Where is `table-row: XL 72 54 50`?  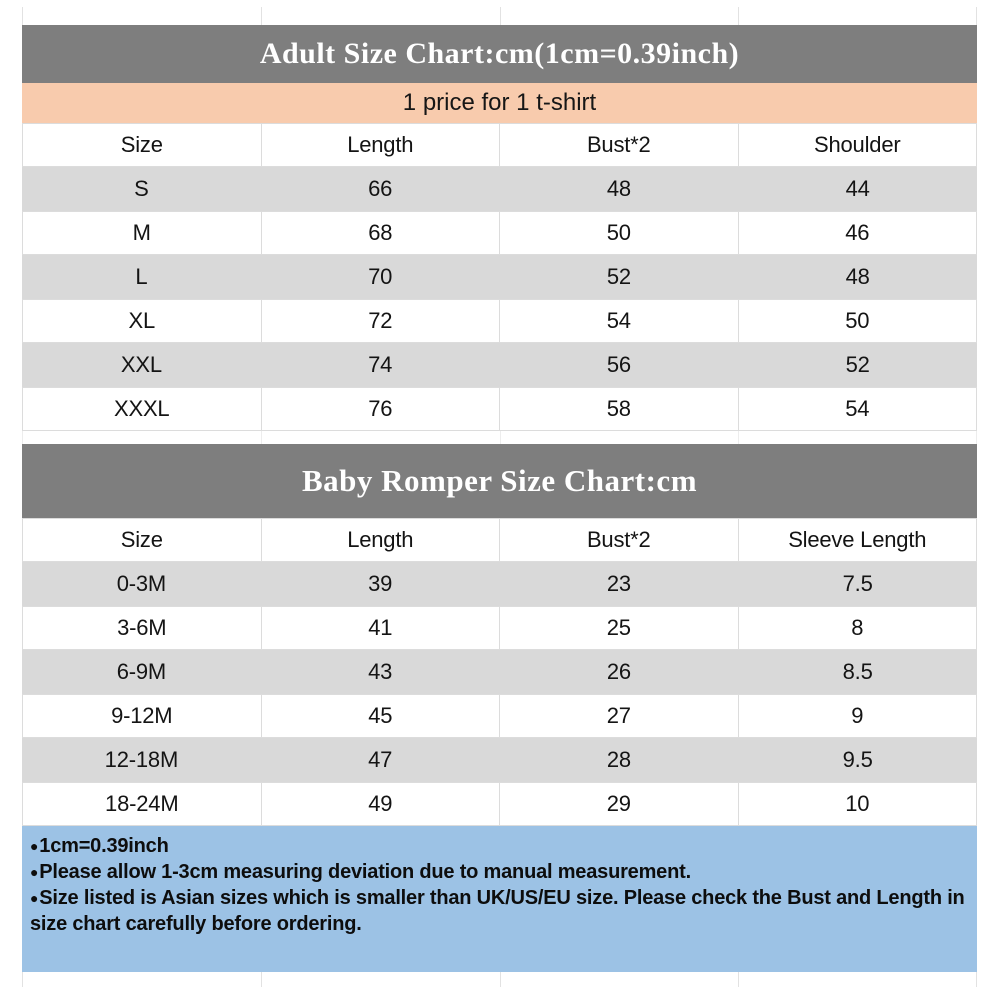
table-row: XL 72 54 50 is located at coordinates (499, 321).